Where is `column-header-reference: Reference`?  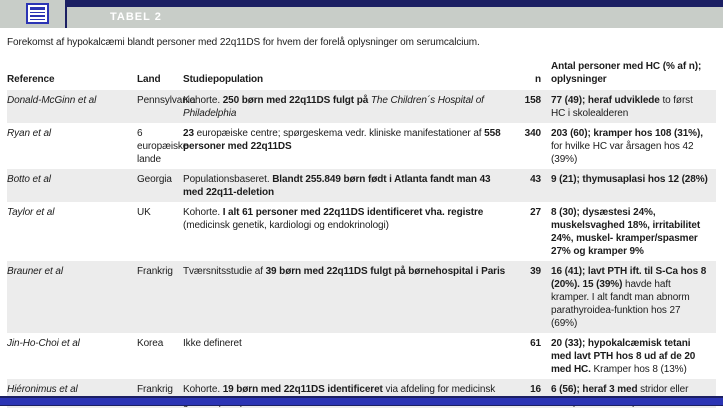
column-header-reference: Reference is located at coordinates (31, 79).